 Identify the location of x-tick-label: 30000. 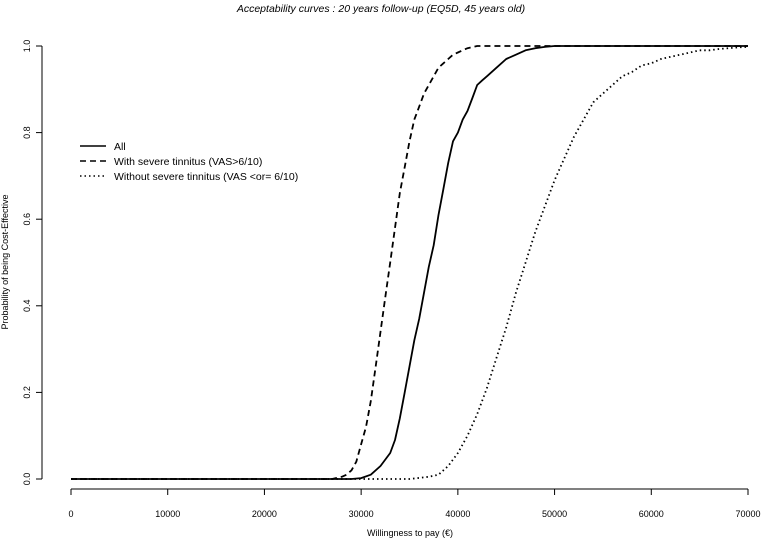
(361, 514).